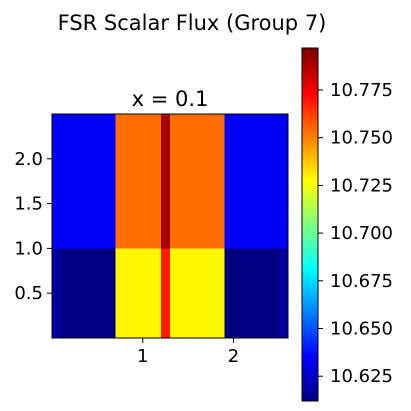 This screenshot has height=411, width=411. Describe the element at coordinates (28, 293) in the screenshot. I see `y-tick-label: 0.5` at that location.